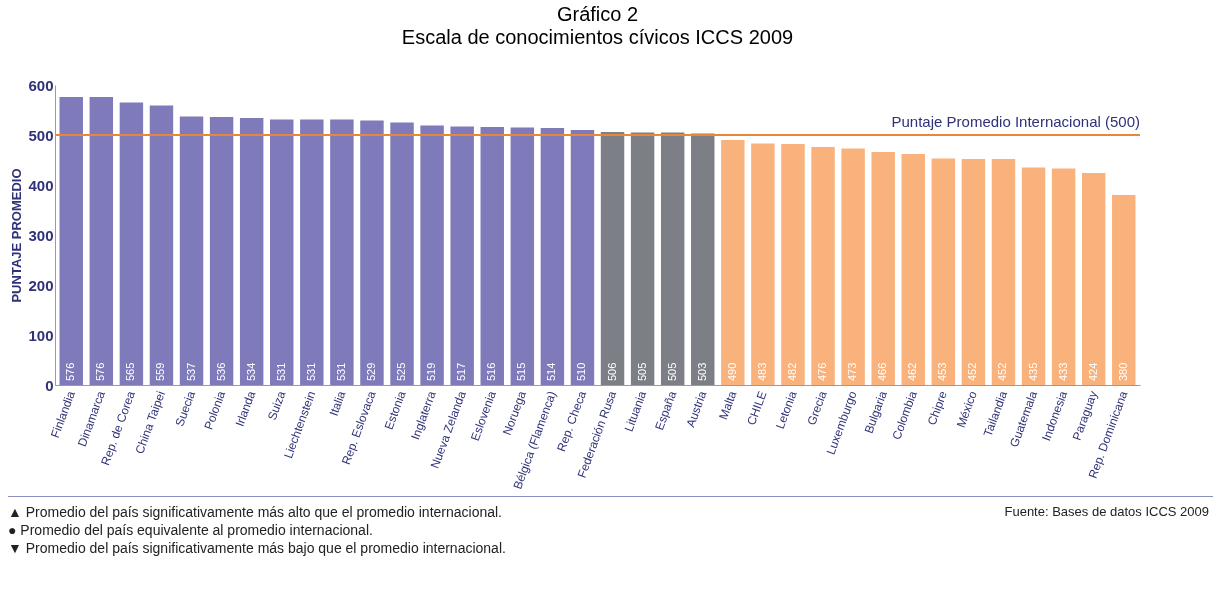 This screenshot has height=593, width=1221. What do you see at coordinates (461, 371) in the screenshot?
I see `data-label: 517` at bounding box center [461, 371].